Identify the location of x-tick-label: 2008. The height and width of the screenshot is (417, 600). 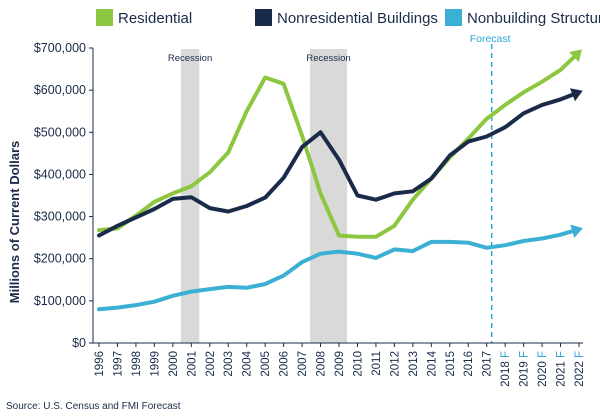
(322, 364).